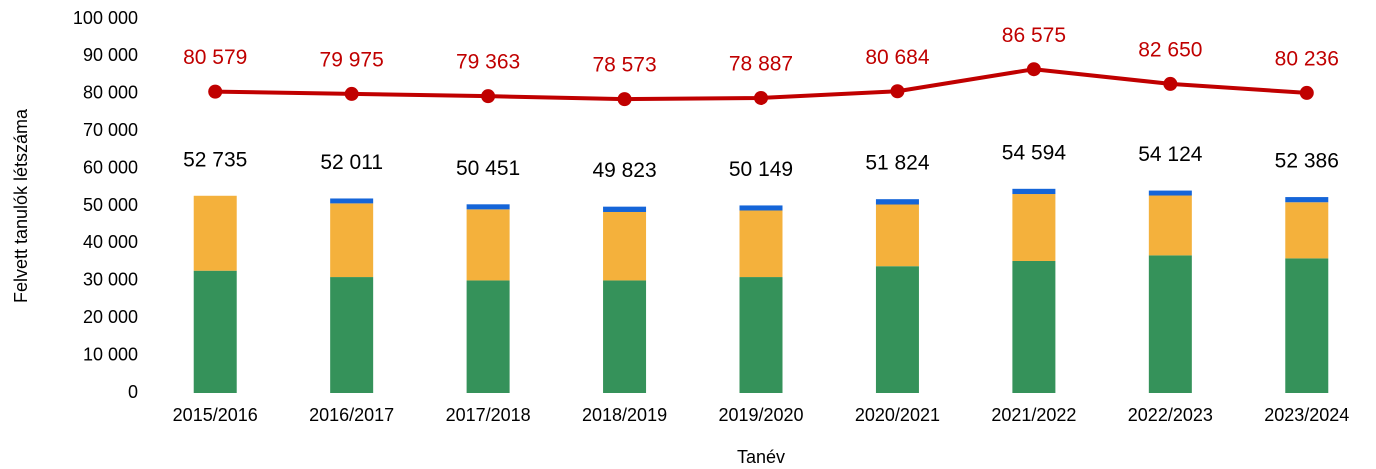 The width and height of the screenshot is (1376, 469). Describe the element at coordinates (624, 415) in the screenshot. I see `x-tick-label: 2018/2019` at that location.